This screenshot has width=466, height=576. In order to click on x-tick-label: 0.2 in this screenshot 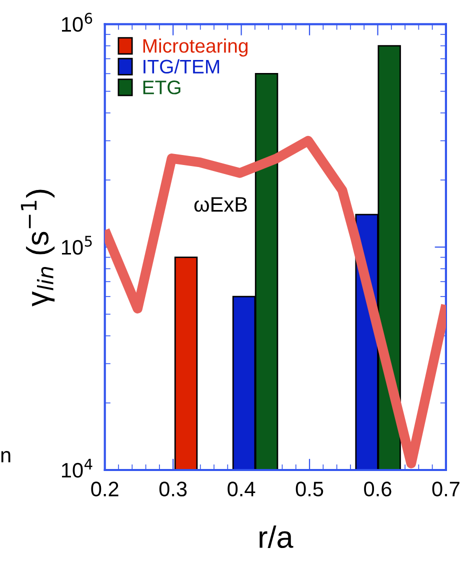, I will do `click(104, 489)`.